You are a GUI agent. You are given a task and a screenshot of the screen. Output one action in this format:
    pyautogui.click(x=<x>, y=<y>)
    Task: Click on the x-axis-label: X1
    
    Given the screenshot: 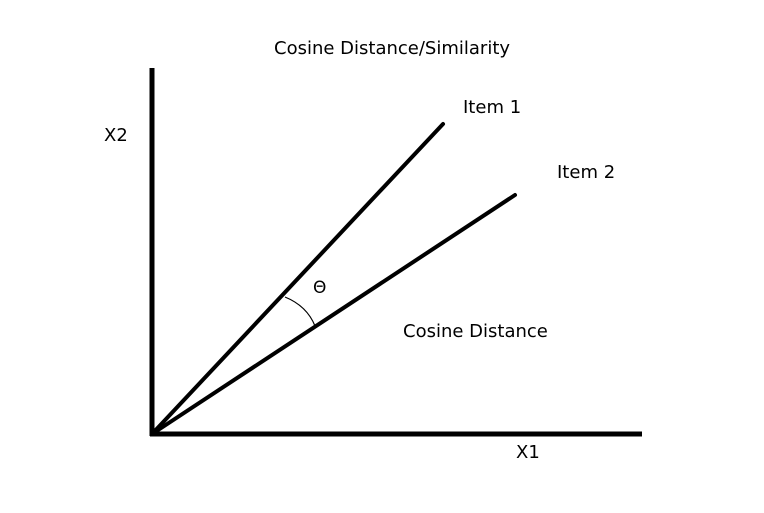 What is the action you would take?
    pyautogui.click(x=528, y=452)
    